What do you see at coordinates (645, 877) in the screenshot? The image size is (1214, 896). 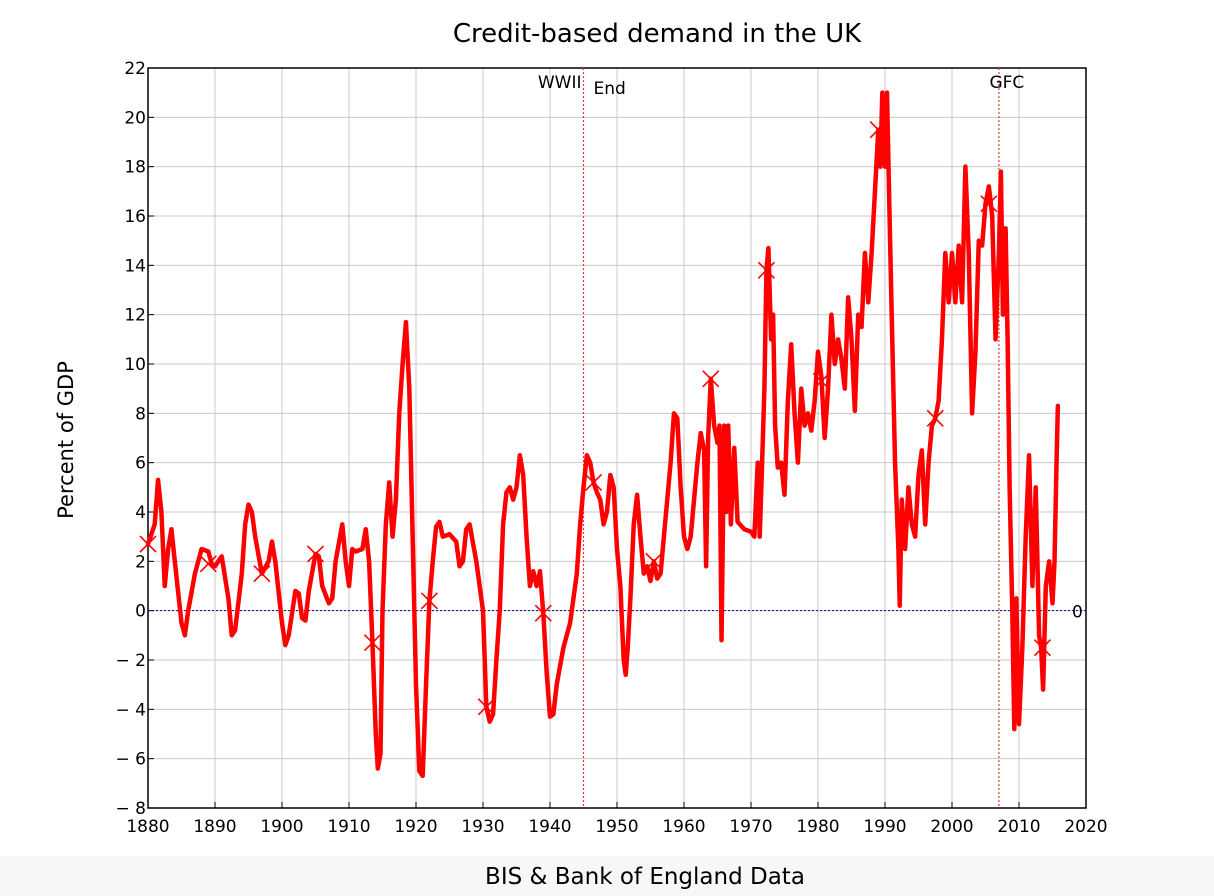 I see `x-axis-label: BIS & Bank of England Data` at bounding box center [645, 877].